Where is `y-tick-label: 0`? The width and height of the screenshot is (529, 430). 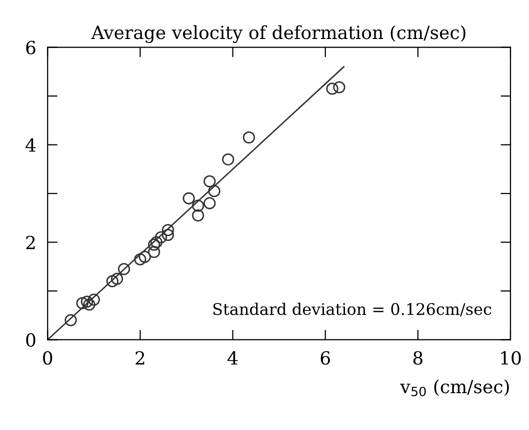
y-tick-label: 0 is located at coordinates (31, 340).